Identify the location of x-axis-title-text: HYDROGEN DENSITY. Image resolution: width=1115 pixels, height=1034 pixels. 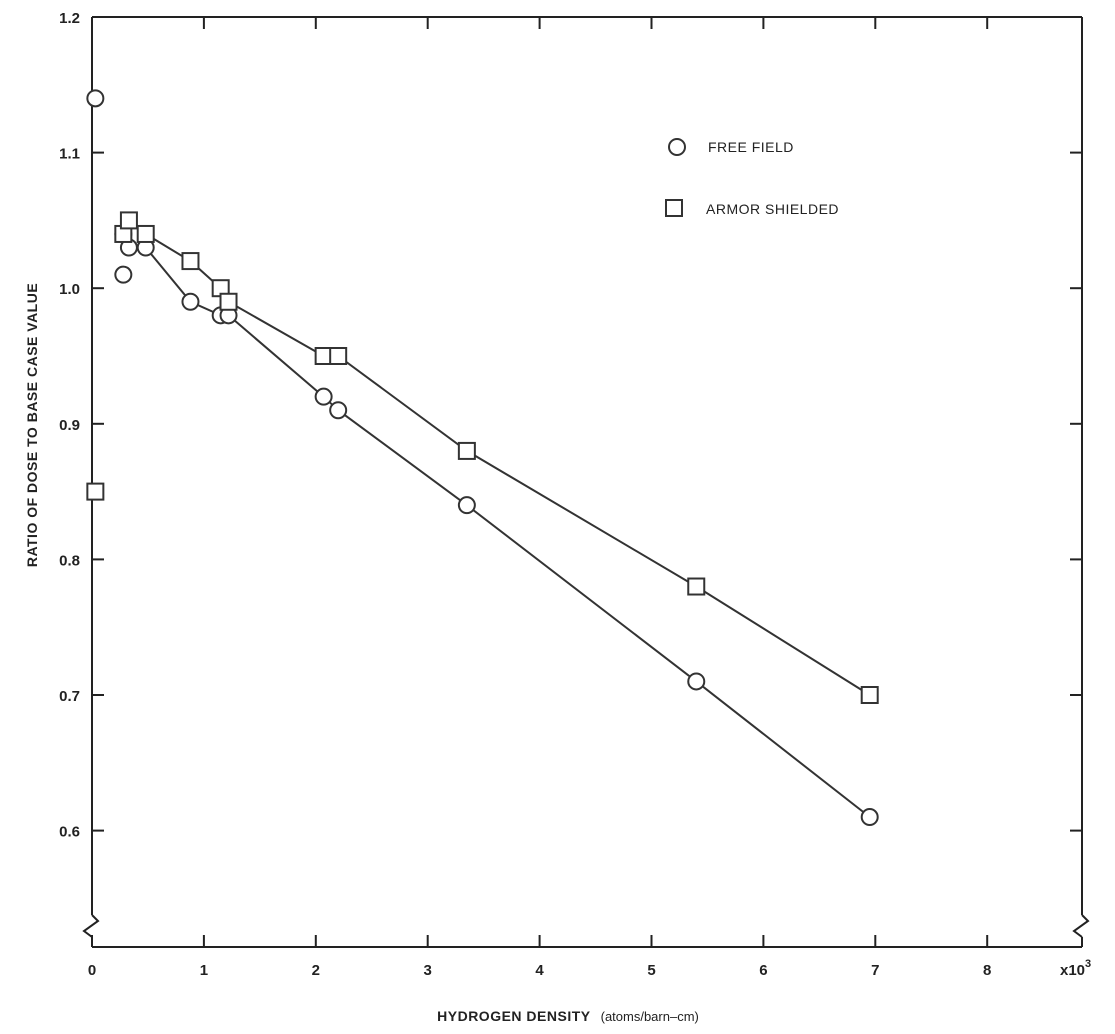
(514, 1016).